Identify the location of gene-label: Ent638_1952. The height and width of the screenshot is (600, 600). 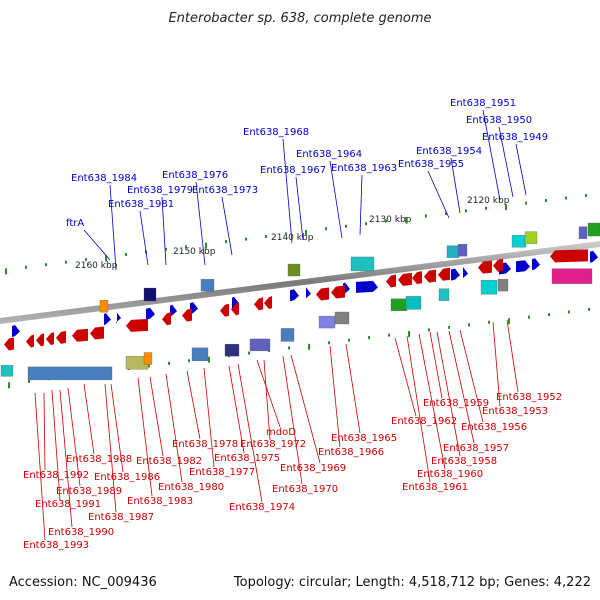
(529, 397).